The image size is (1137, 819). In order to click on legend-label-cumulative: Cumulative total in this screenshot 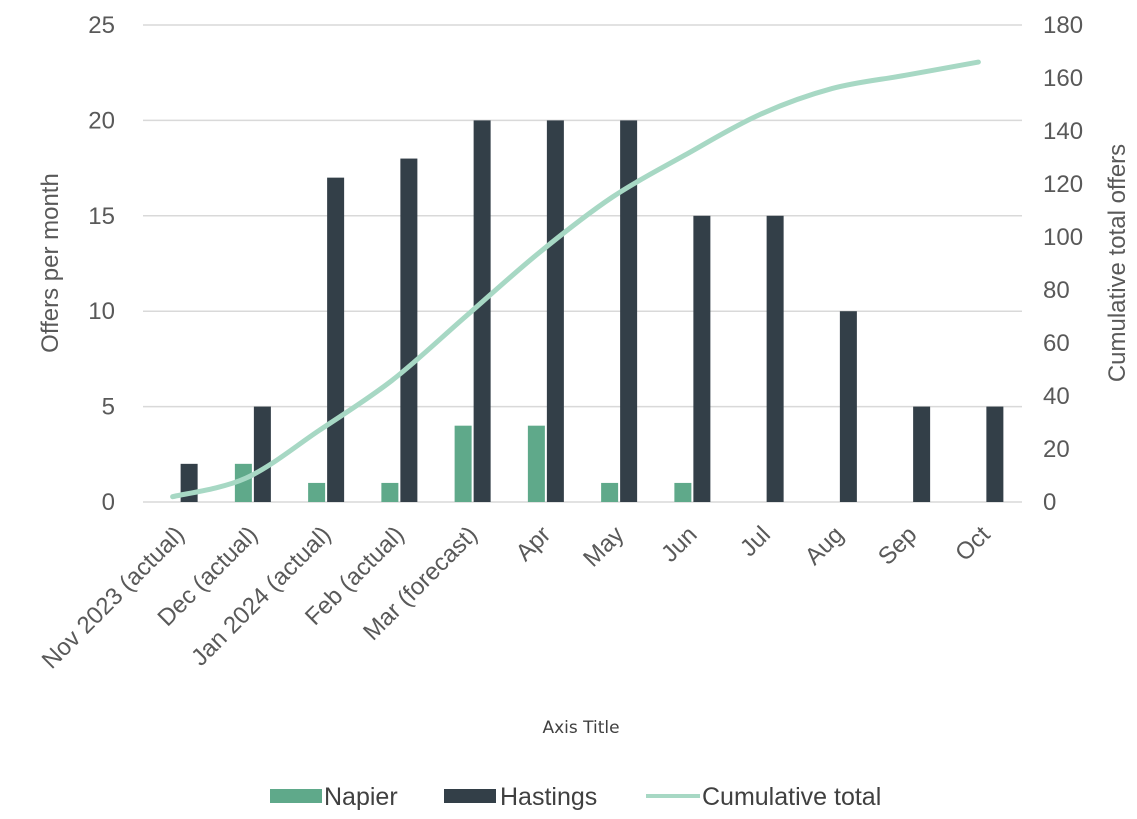, I will do `click(791, 797)`.